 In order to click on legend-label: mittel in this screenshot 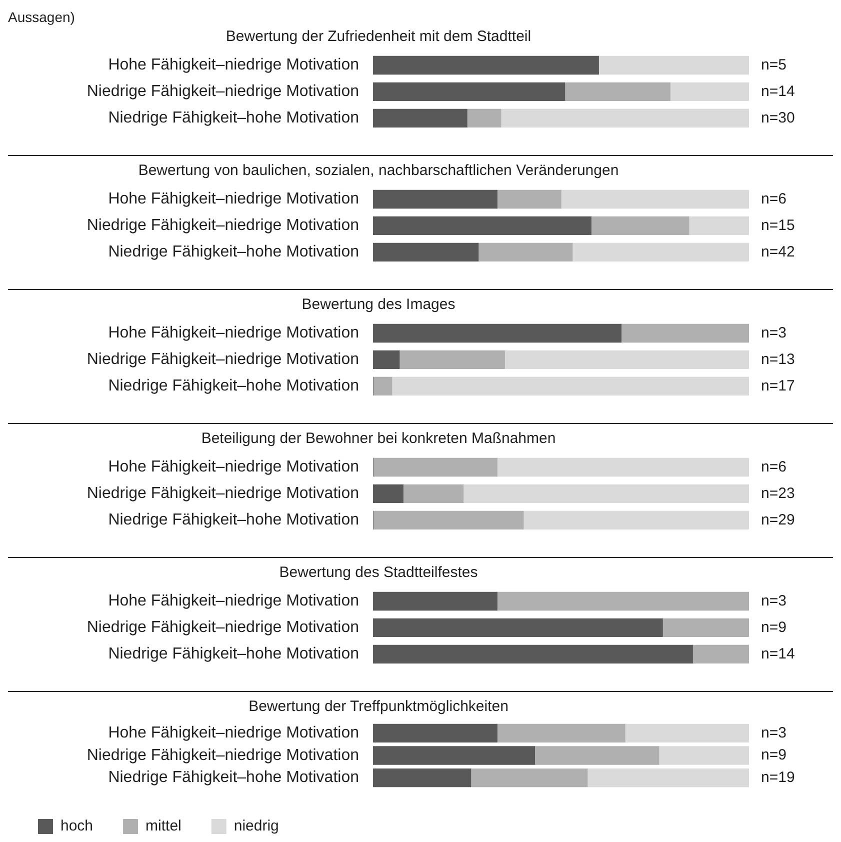, I will do `click(164, 826)`.